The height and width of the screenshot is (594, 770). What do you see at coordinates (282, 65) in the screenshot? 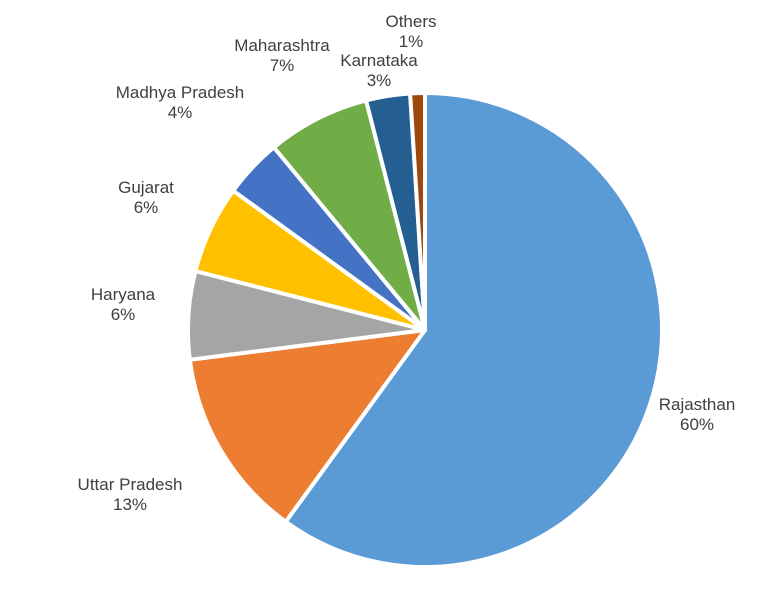
I see `slice-value-label: 7%` at bounding box center [282, 65].